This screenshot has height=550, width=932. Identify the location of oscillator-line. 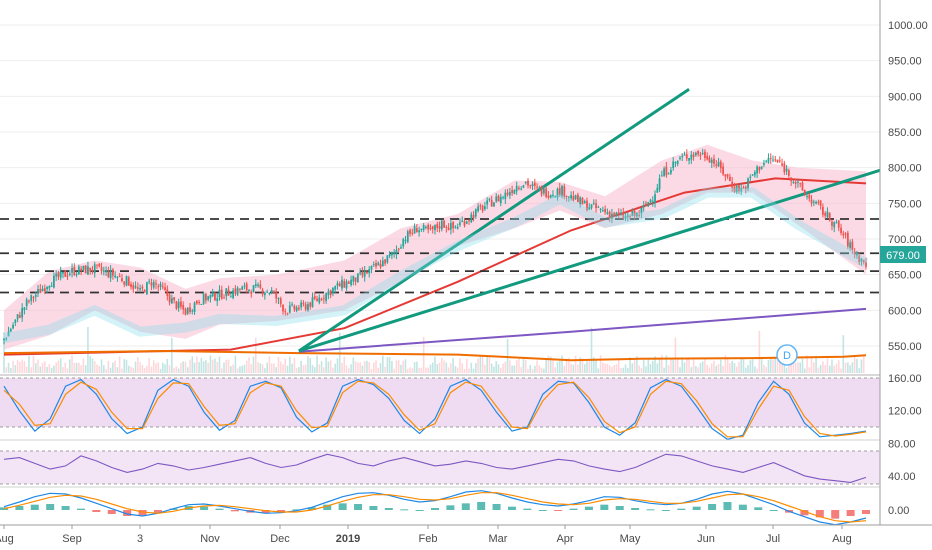
(435, 409).